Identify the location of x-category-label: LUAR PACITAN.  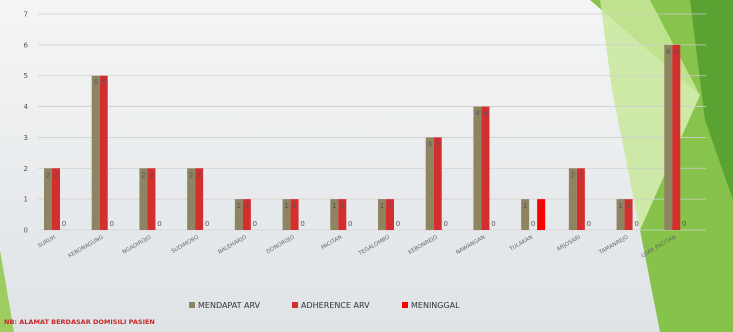
(658, 247).